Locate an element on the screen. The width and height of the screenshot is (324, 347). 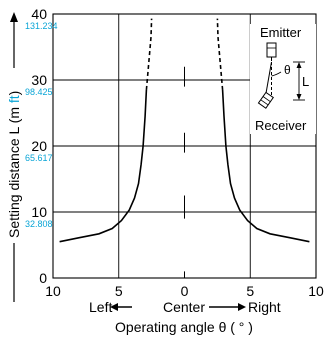
direction-row: Left Center Right is located at coordinates (185, 307).